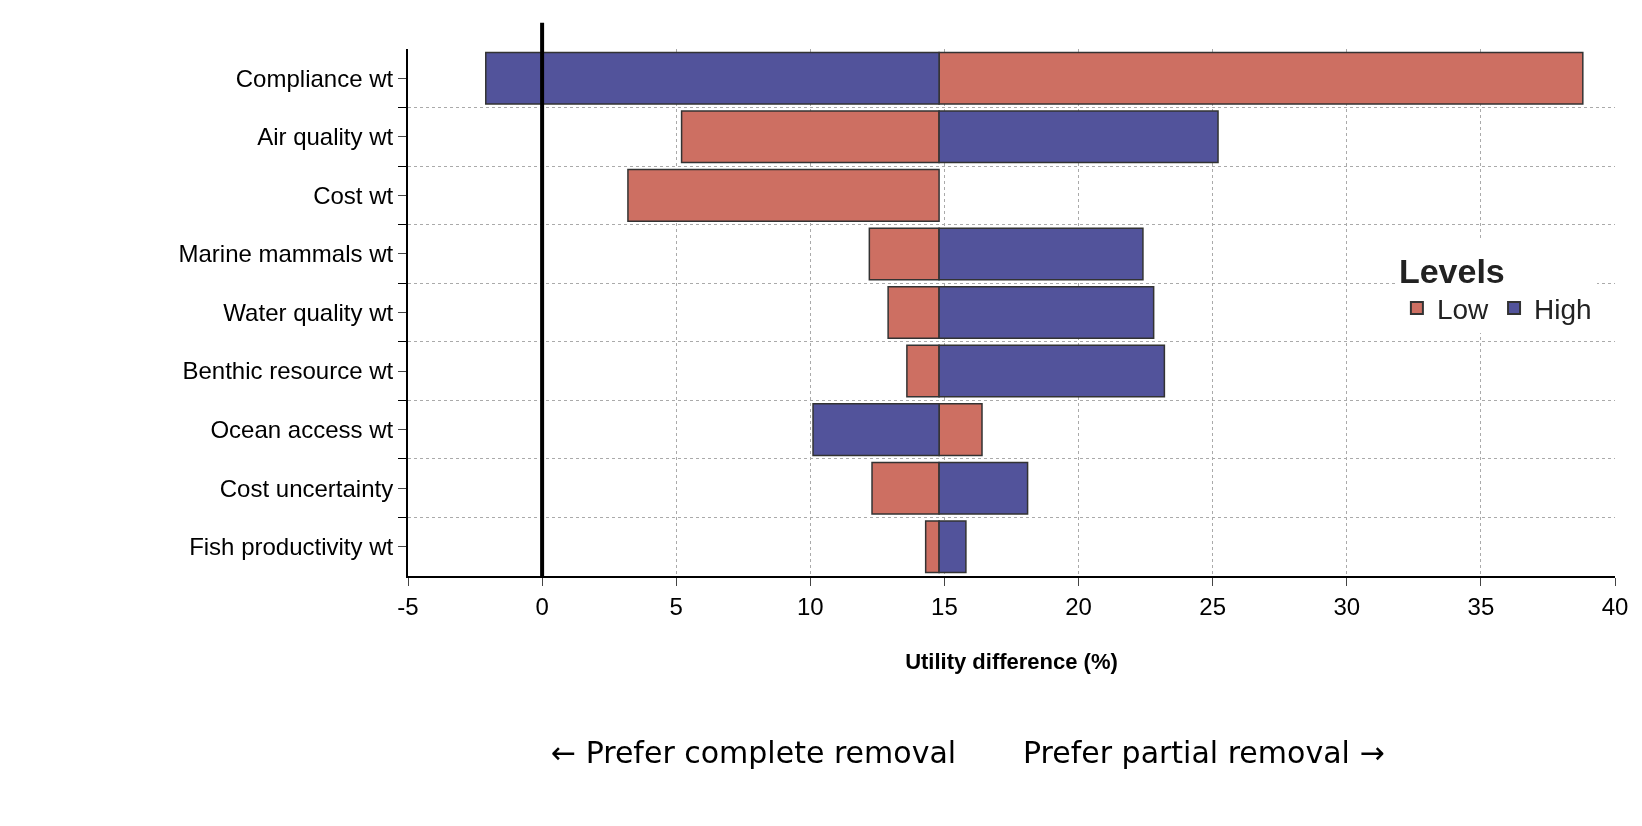  Describe the element at coordinates (308, 312) in the screenshot. I see `y-tick-label: Water quality wt` at that location.